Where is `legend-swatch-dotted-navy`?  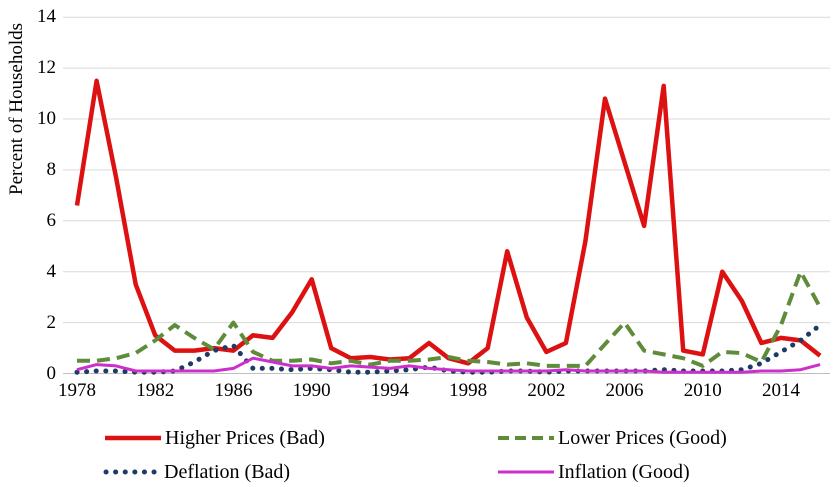
legend-swatch-dotted-navy is located at coordinates (132, 472).